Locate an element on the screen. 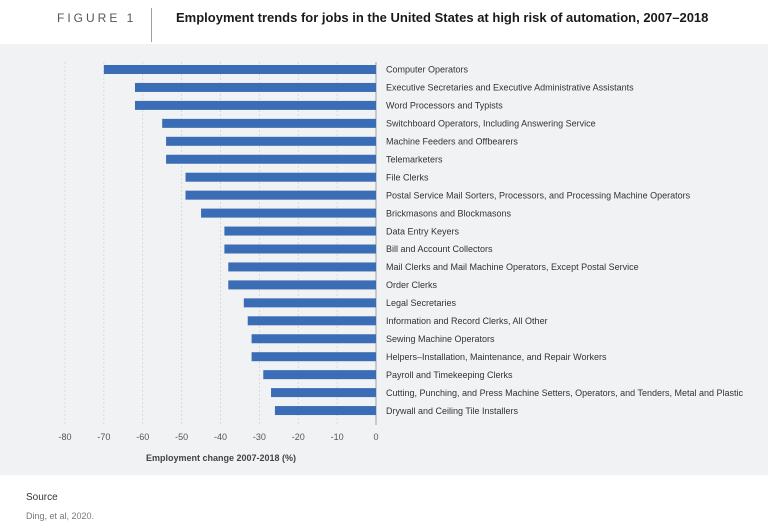  category-label: Payroll and Timekeeping Clerks is located at coordinates (449, 375).